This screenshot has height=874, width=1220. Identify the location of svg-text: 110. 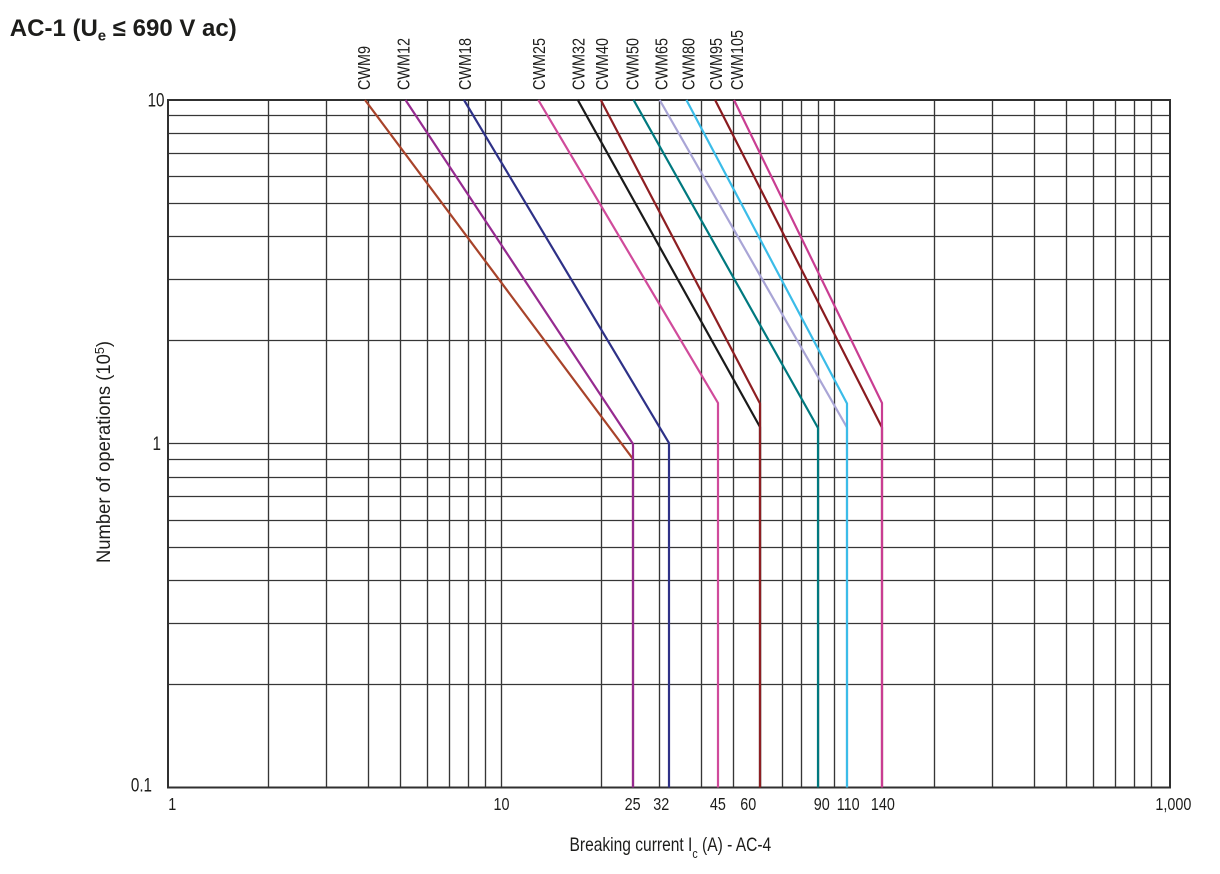
(848, 805).